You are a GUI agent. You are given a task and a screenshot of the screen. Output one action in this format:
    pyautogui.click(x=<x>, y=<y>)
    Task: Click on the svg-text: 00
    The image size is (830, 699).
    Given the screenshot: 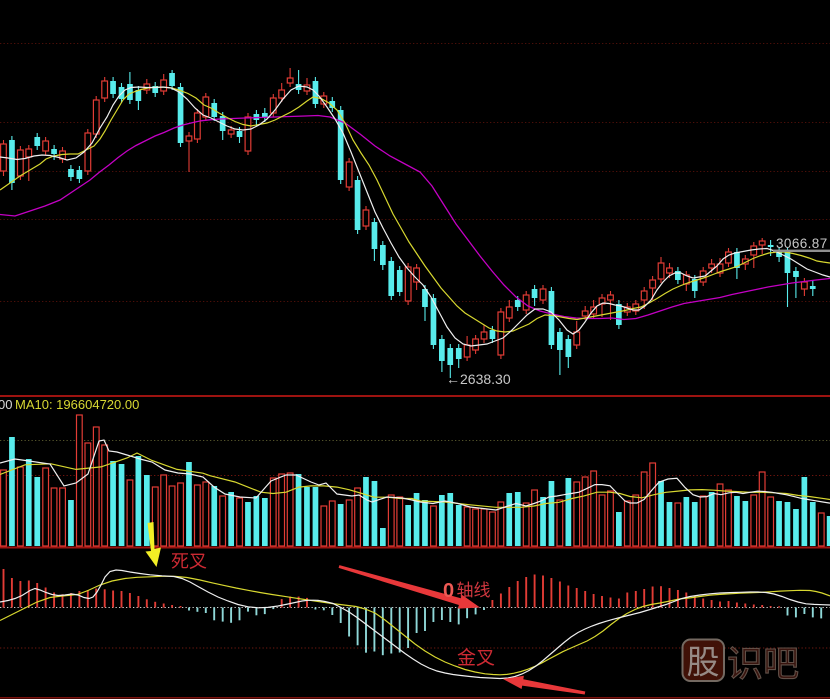 What is the action you would take?
    pyautogui.click(x=6, y=404)
    